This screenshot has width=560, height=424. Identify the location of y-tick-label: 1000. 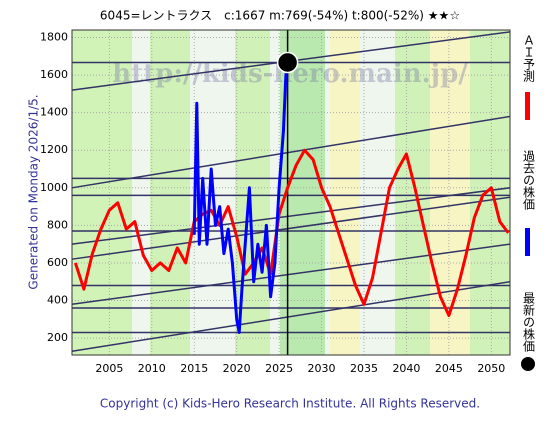
(54, 187).